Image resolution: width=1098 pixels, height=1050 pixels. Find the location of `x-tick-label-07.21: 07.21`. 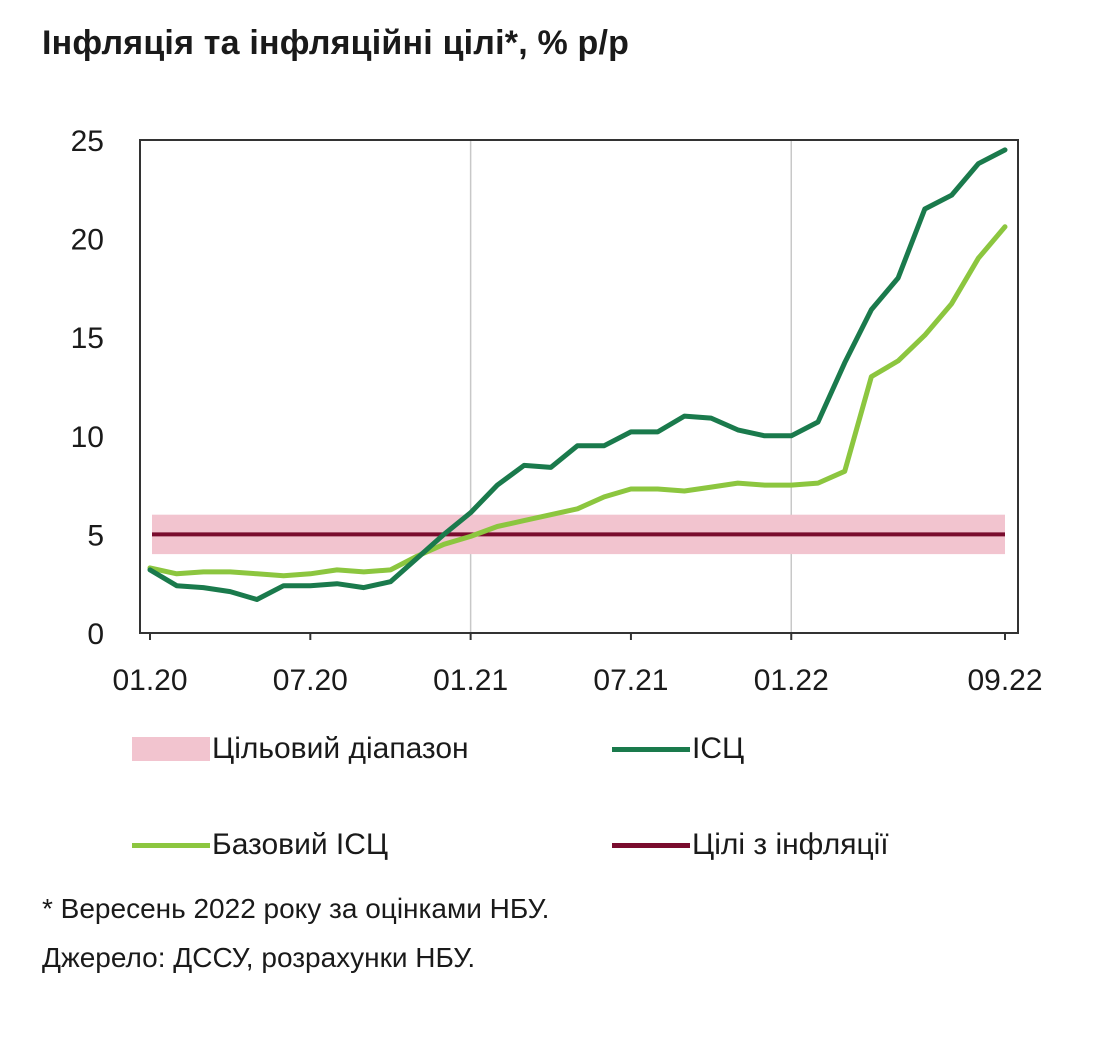

x-tick-label-07.21: 07.21 is located at coordinates (630, 680).